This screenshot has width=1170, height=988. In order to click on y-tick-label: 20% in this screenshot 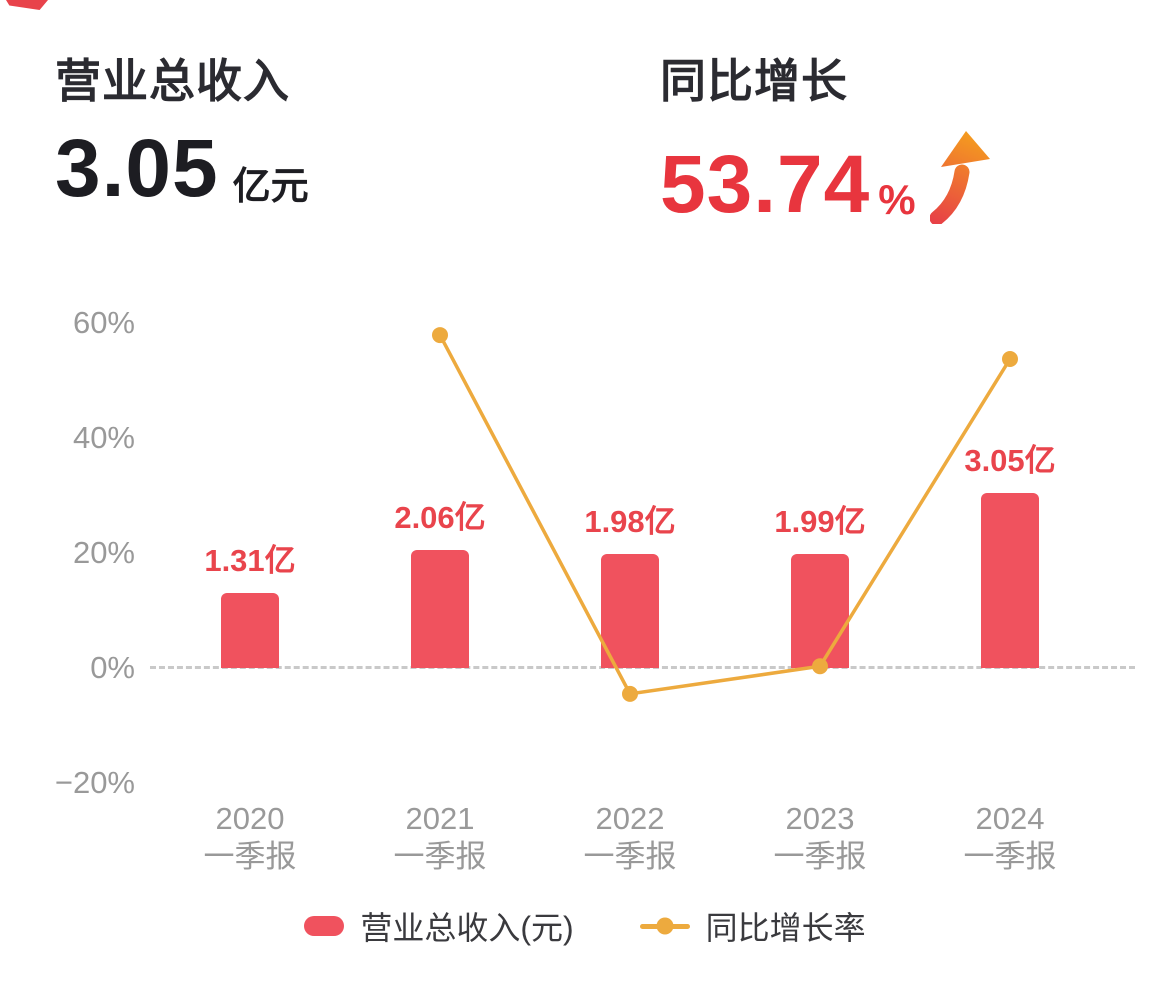, I will do `click(103, 552)`.